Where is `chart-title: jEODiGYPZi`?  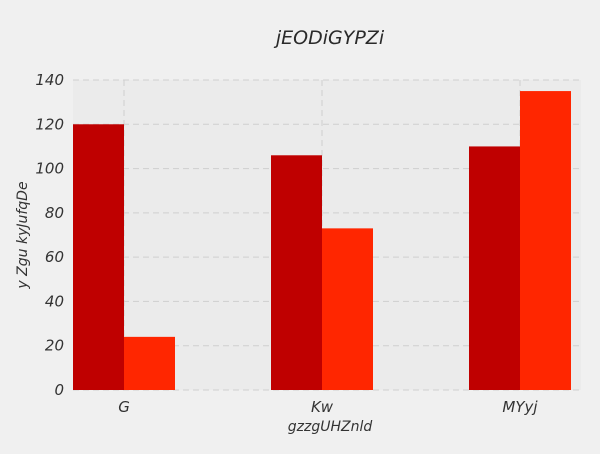 chart-title: jEODiGYPZi is located at coordinates (329, 38).